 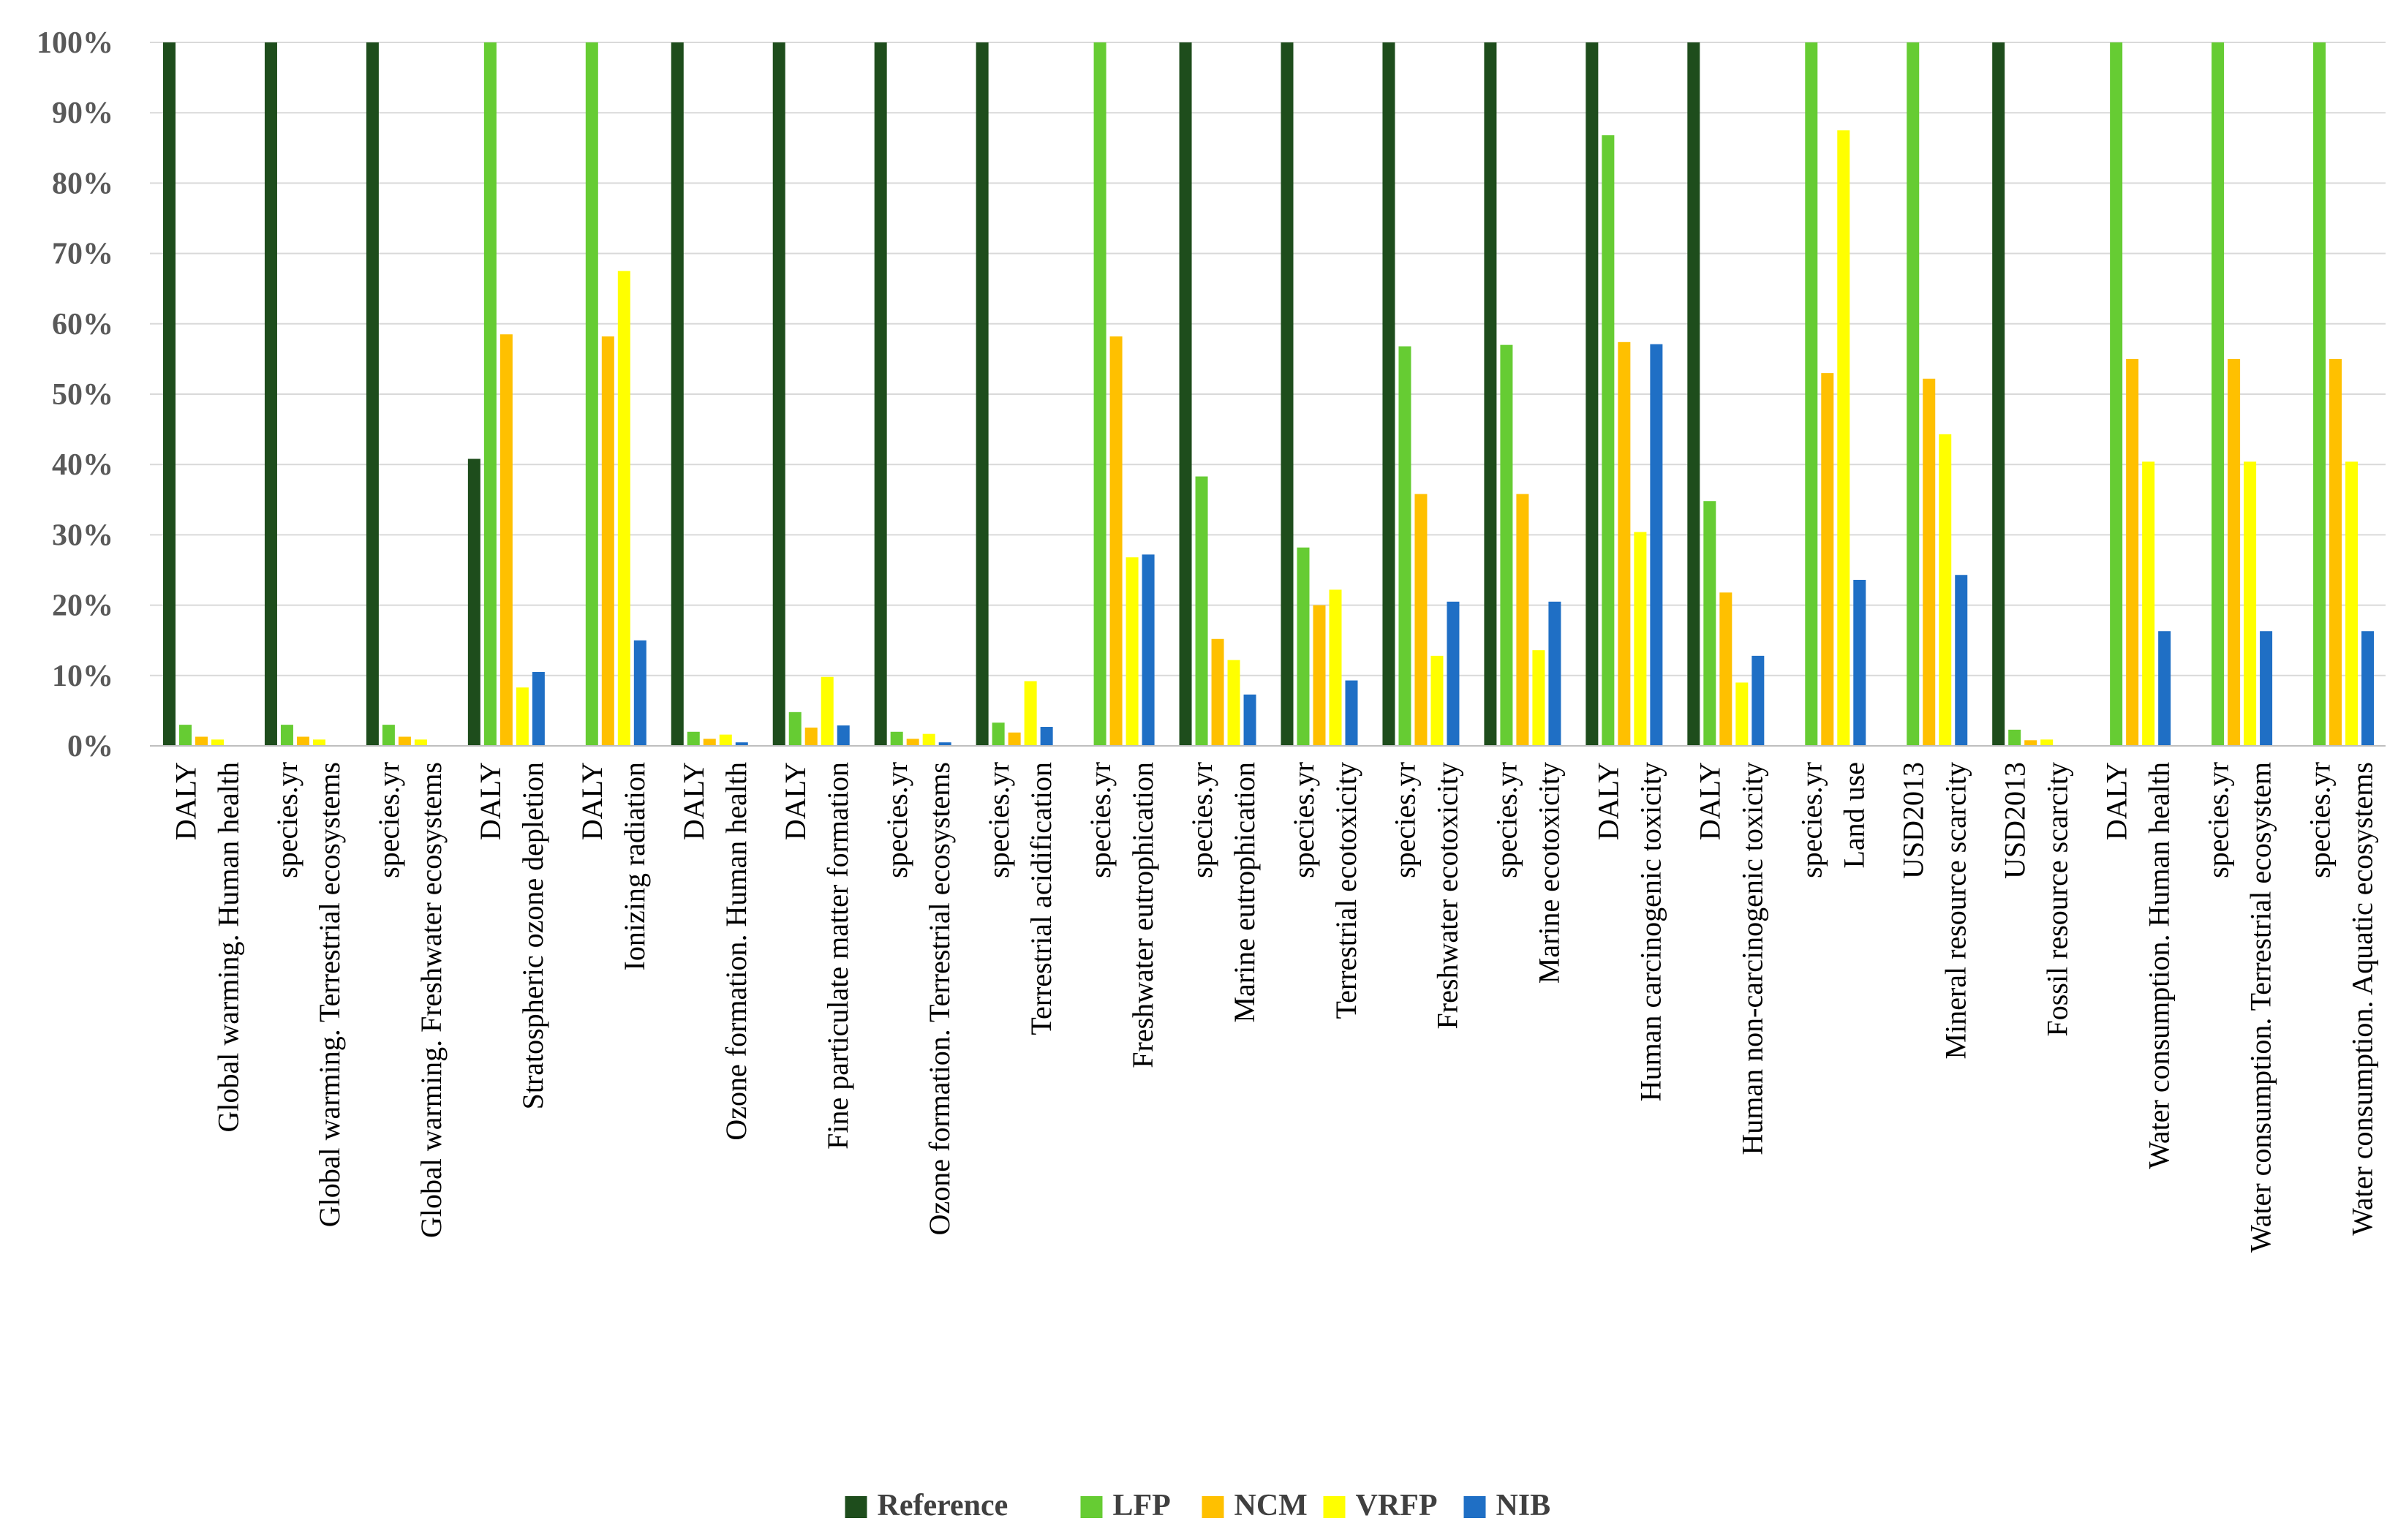 I want to click on category-label: species.yr Marine ecotoxicity, so click(x=1528, y=873).